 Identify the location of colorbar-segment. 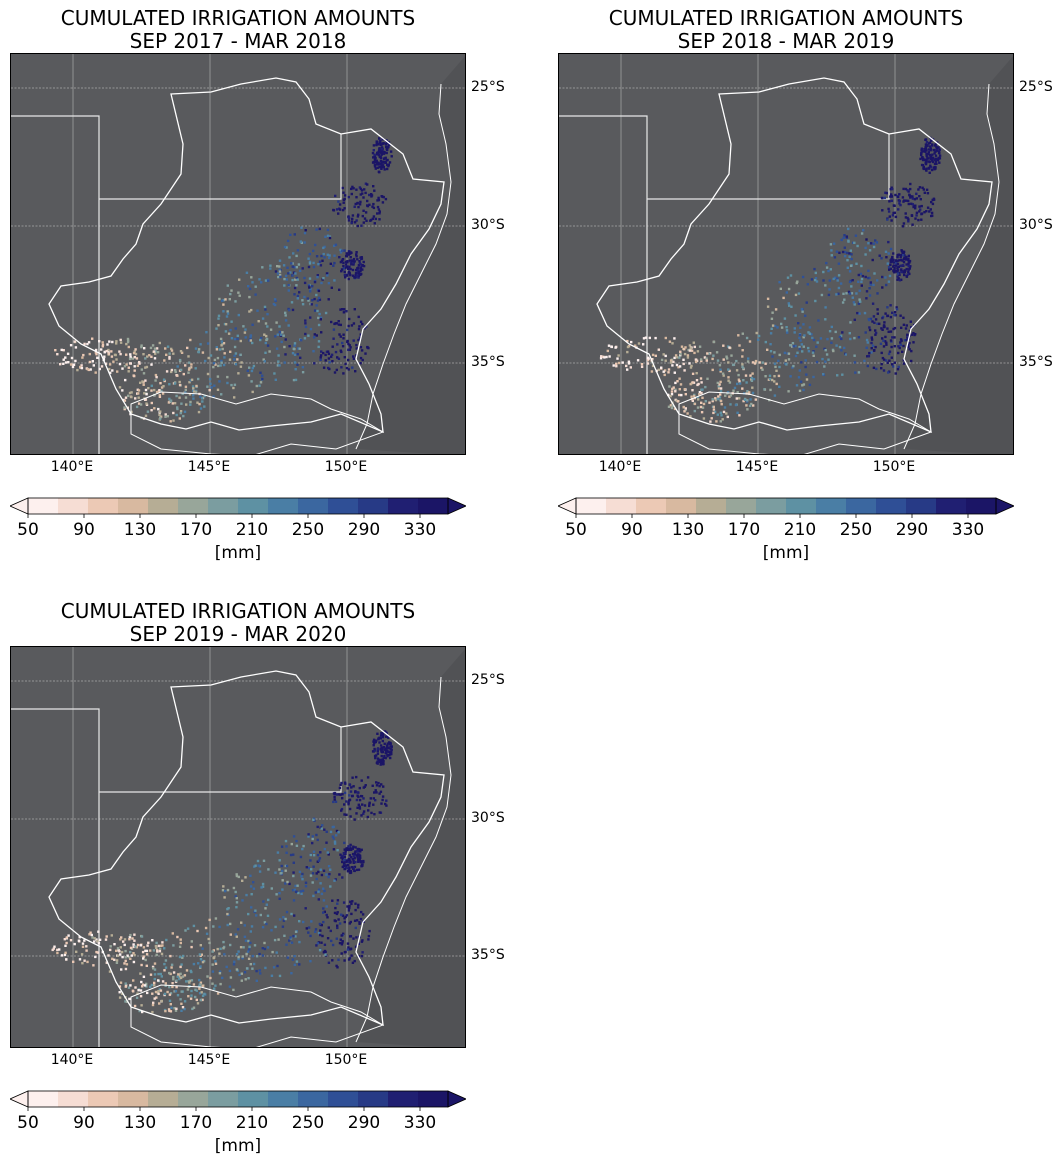
(861, 506).